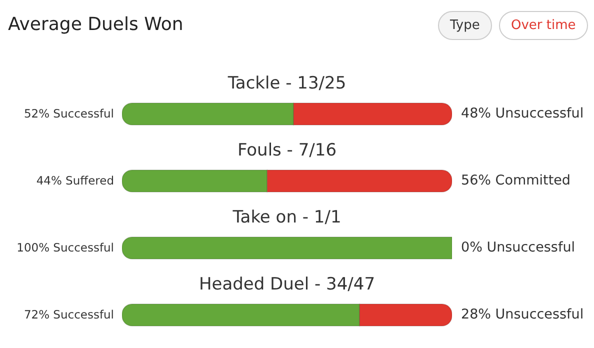 The height and width of the screenshot is (348, 594). Describe the element at coordinates (75, 181) in the screenshot. I see `data-label: 44% Suffered` at that location.